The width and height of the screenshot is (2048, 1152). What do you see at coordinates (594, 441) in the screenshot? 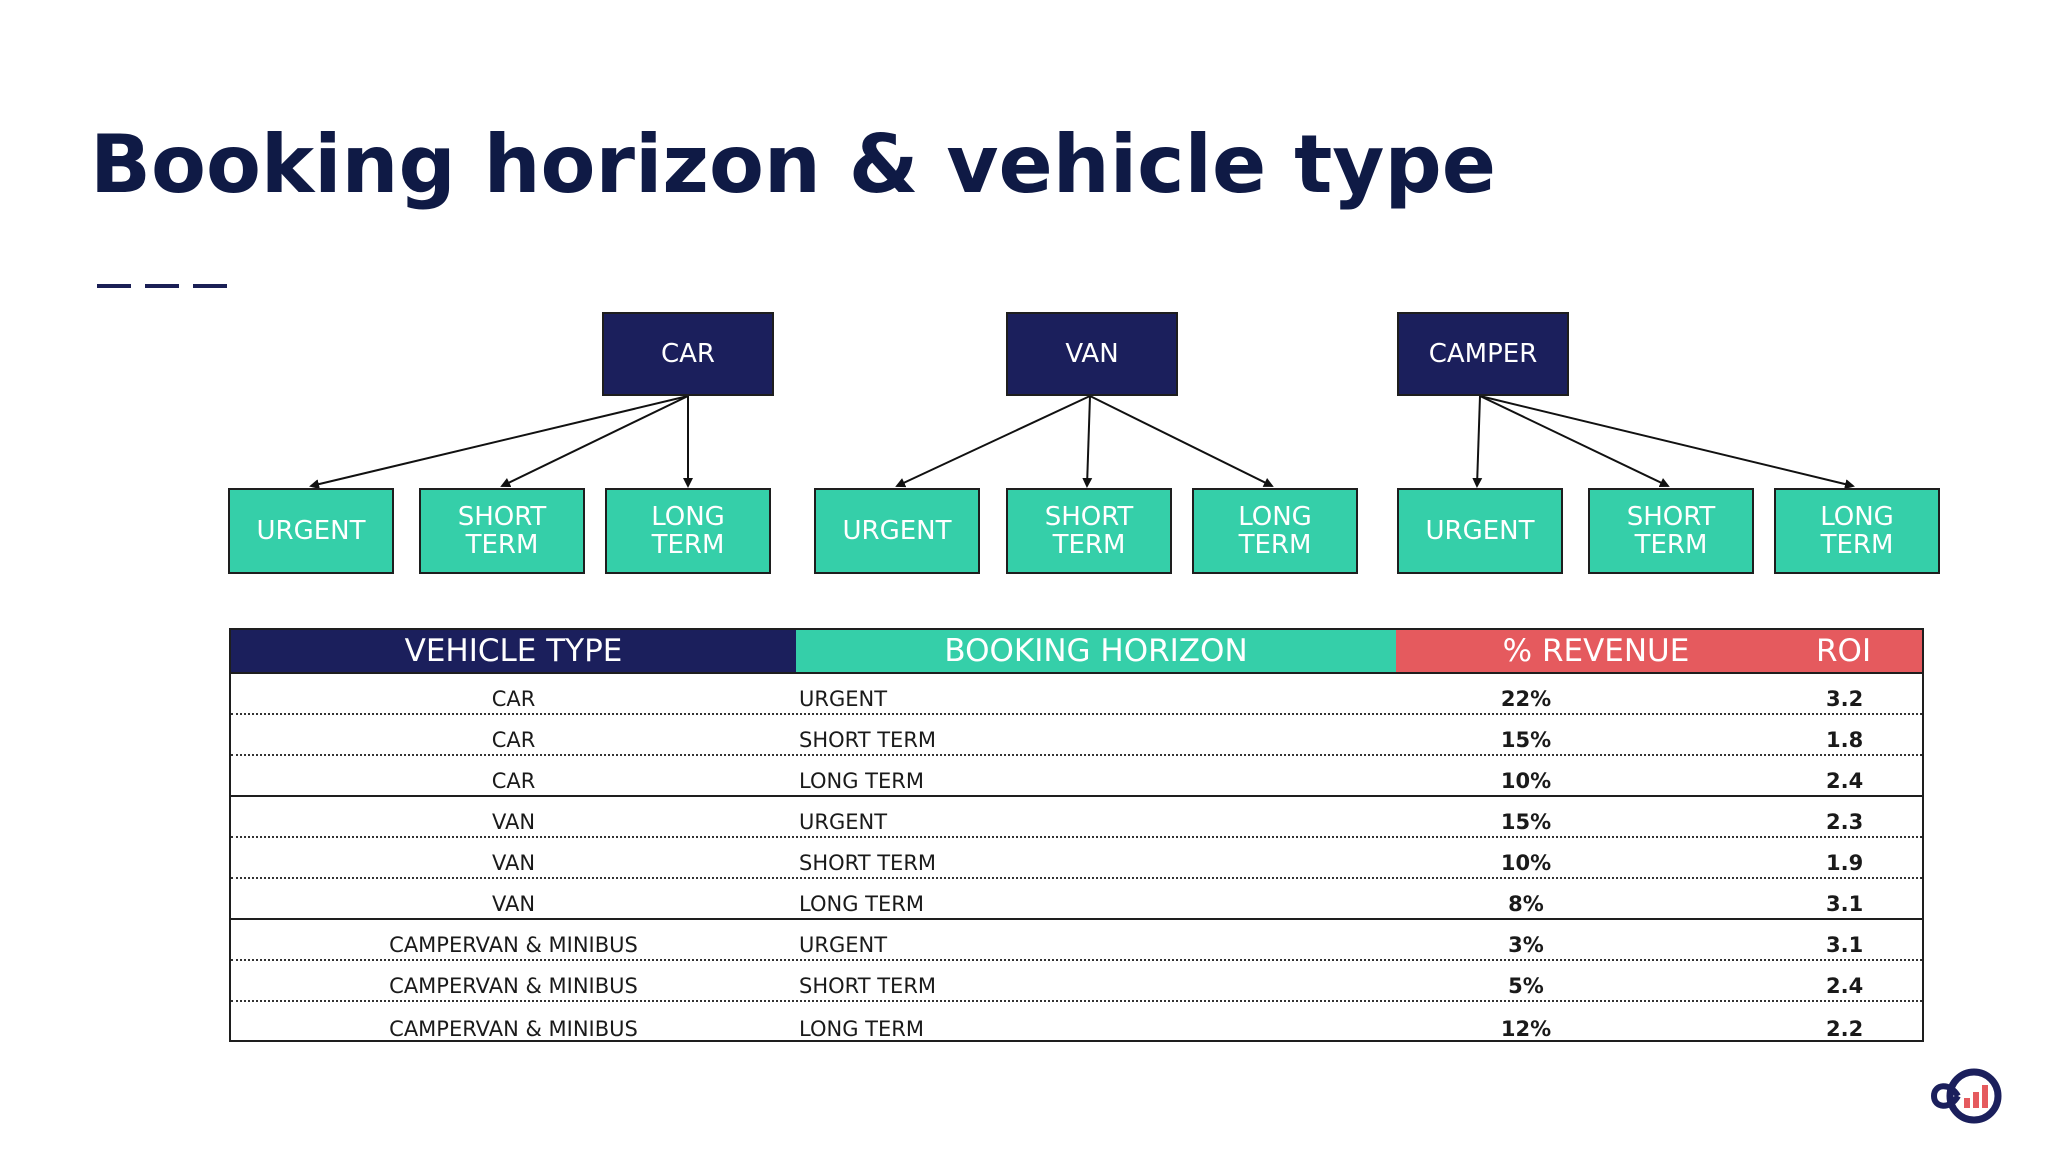
I see `connector-car-short-term` at bounding box center [594, 441].